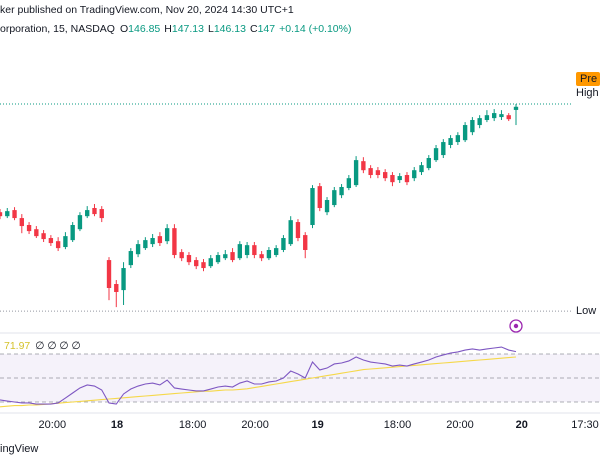 This screenshot has height=461, width=600. I want to click on x-tick-label: 18, so click(117, 425).